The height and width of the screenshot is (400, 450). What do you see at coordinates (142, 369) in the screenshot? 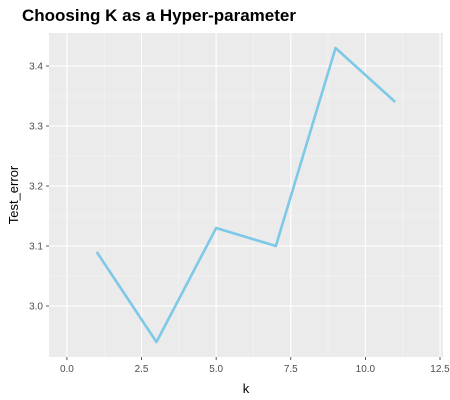
I see `x-tick-label: 2.5` at bounding box center [142, 369].